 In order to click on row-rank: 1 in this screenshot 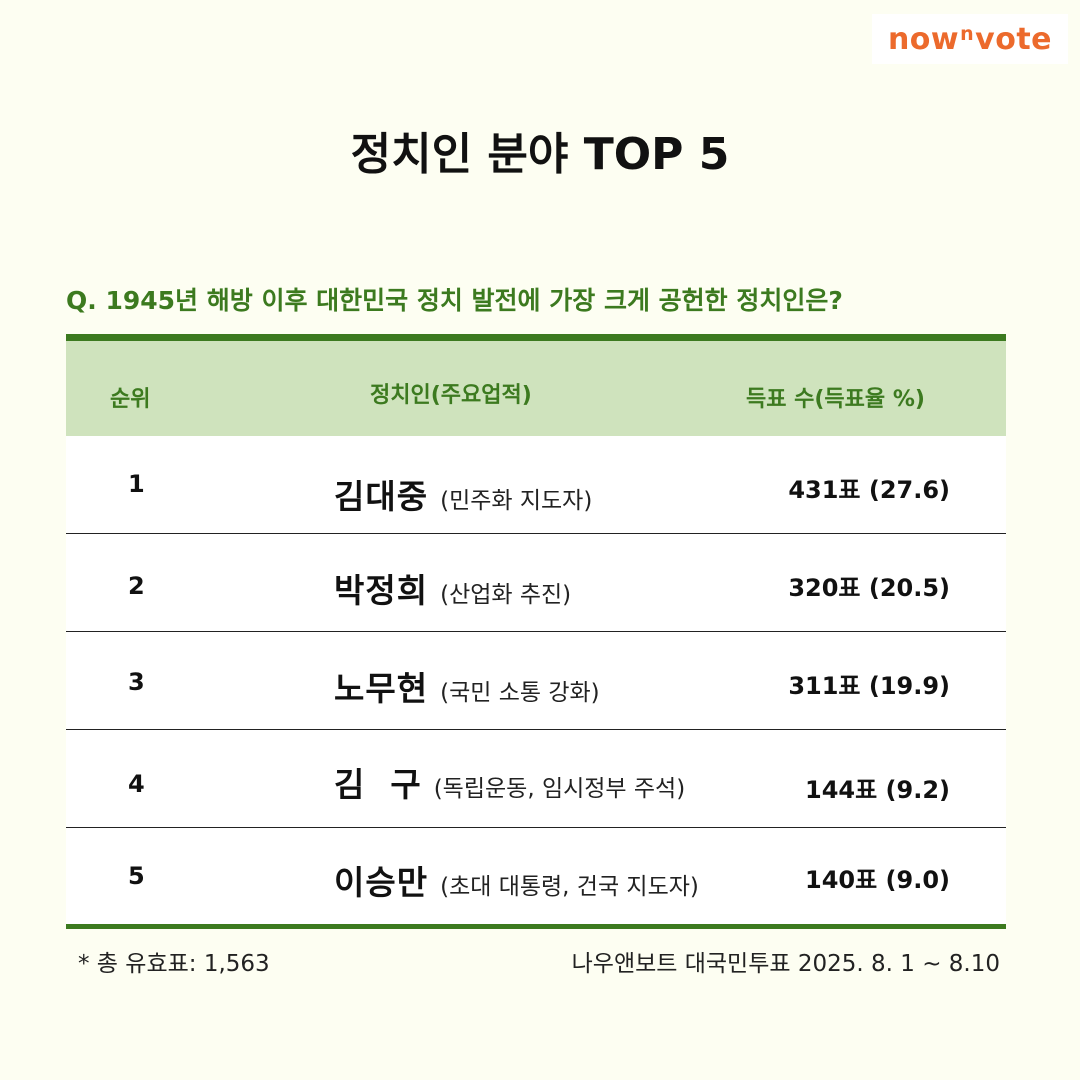, I will do `click(136, 484)`.